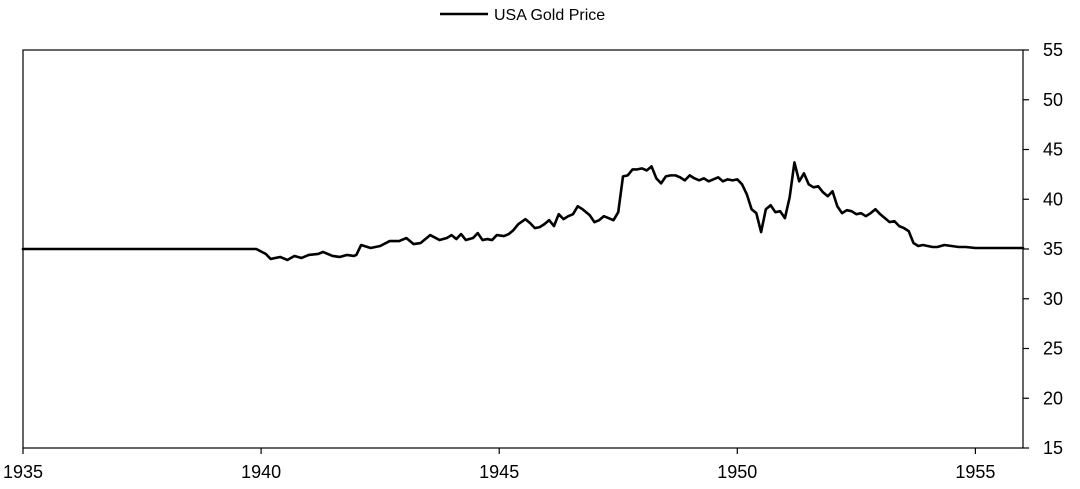  What do you see at coordinates (1053, 398) in the screenshot?
I see `y-tick-label: 20` at bounding box center [1053, 398].